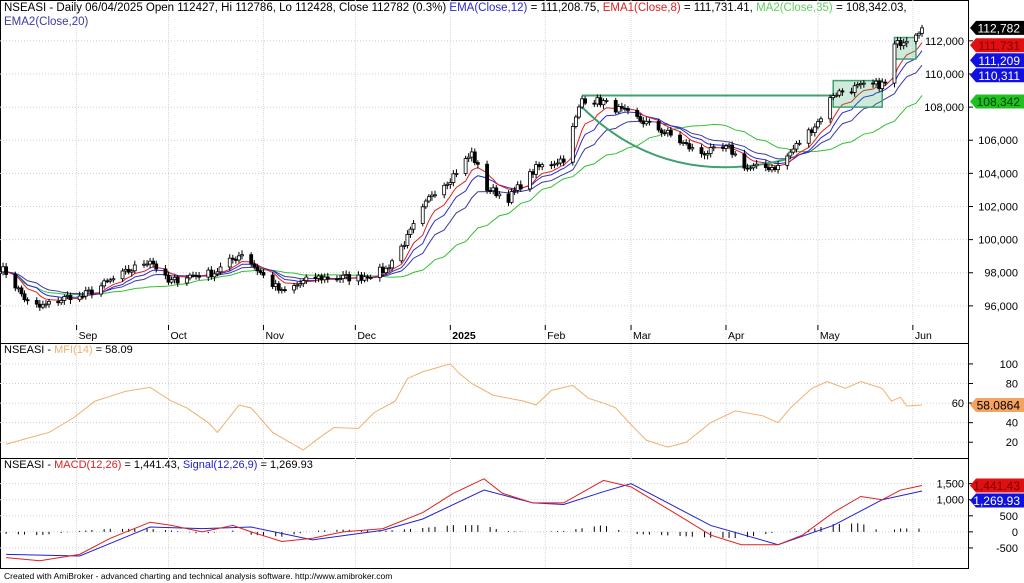 The image size is (1024, 583). What do you see at coordinates (1001, 307) in the screenshot?
I see `y-tick-label: 96,000` at bounding box center [1001, 307].